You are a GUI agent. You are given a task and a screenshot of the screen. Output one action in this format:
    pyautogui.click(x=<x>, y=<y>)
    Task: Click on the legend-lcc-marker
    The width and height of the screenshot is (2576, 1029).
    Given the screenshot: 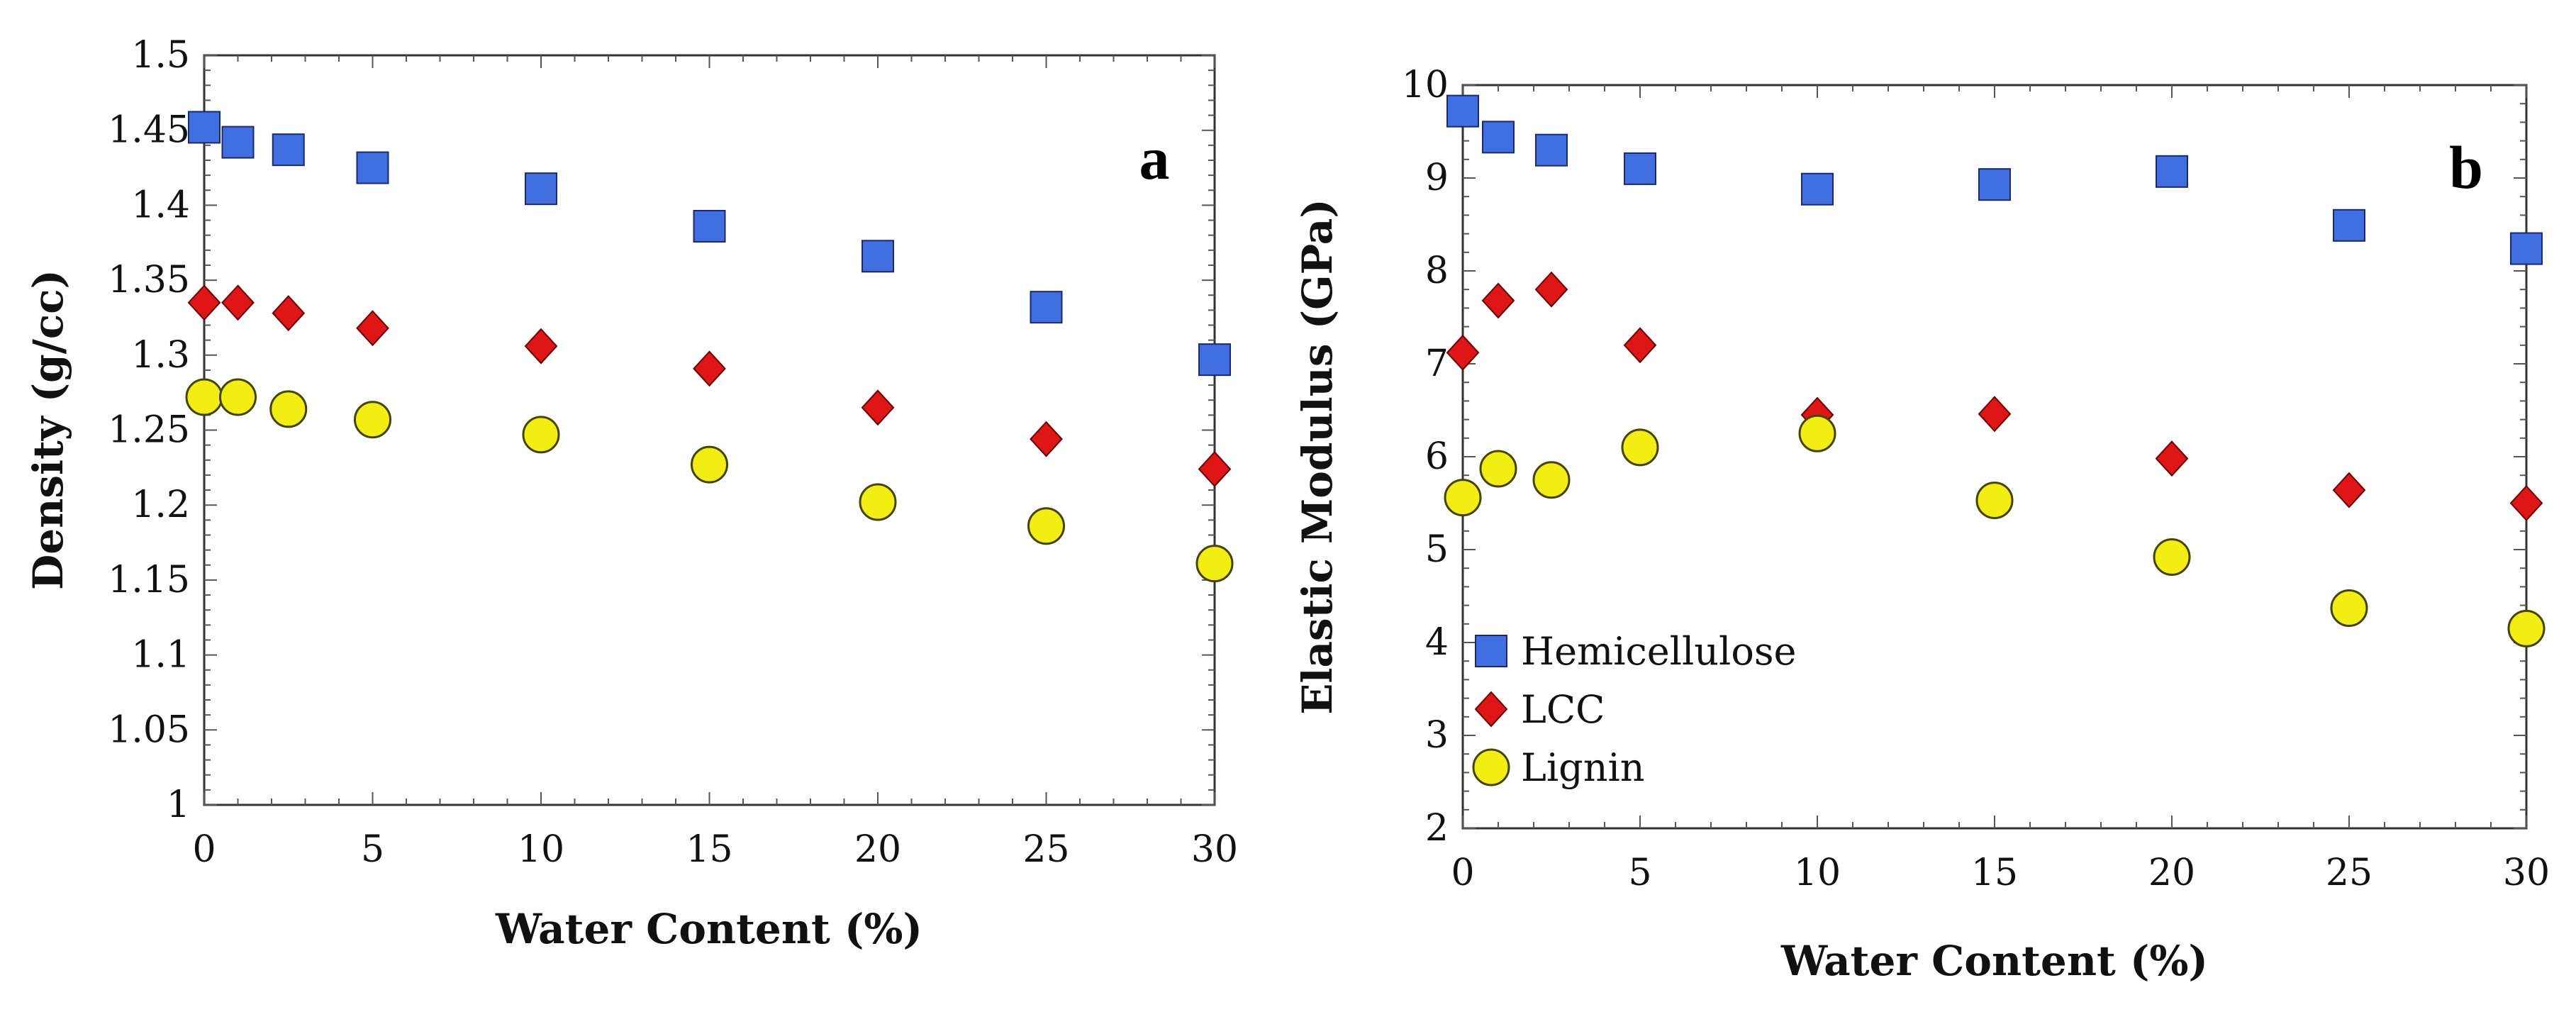 What is the action you would take?
    pyautogui.click(x=1491, y=710)
    